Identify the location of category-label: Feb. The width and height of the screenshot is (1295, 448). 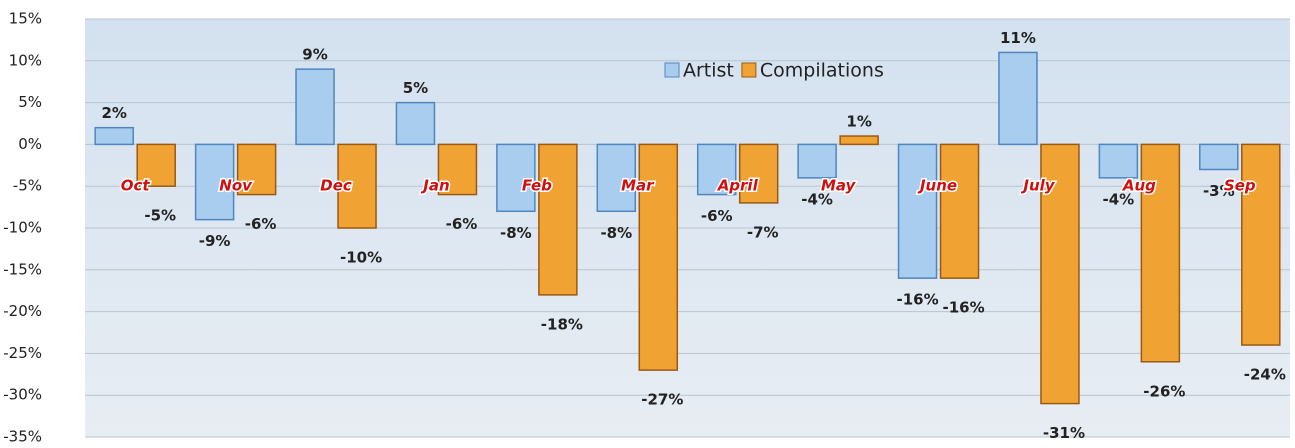
(537, 186).